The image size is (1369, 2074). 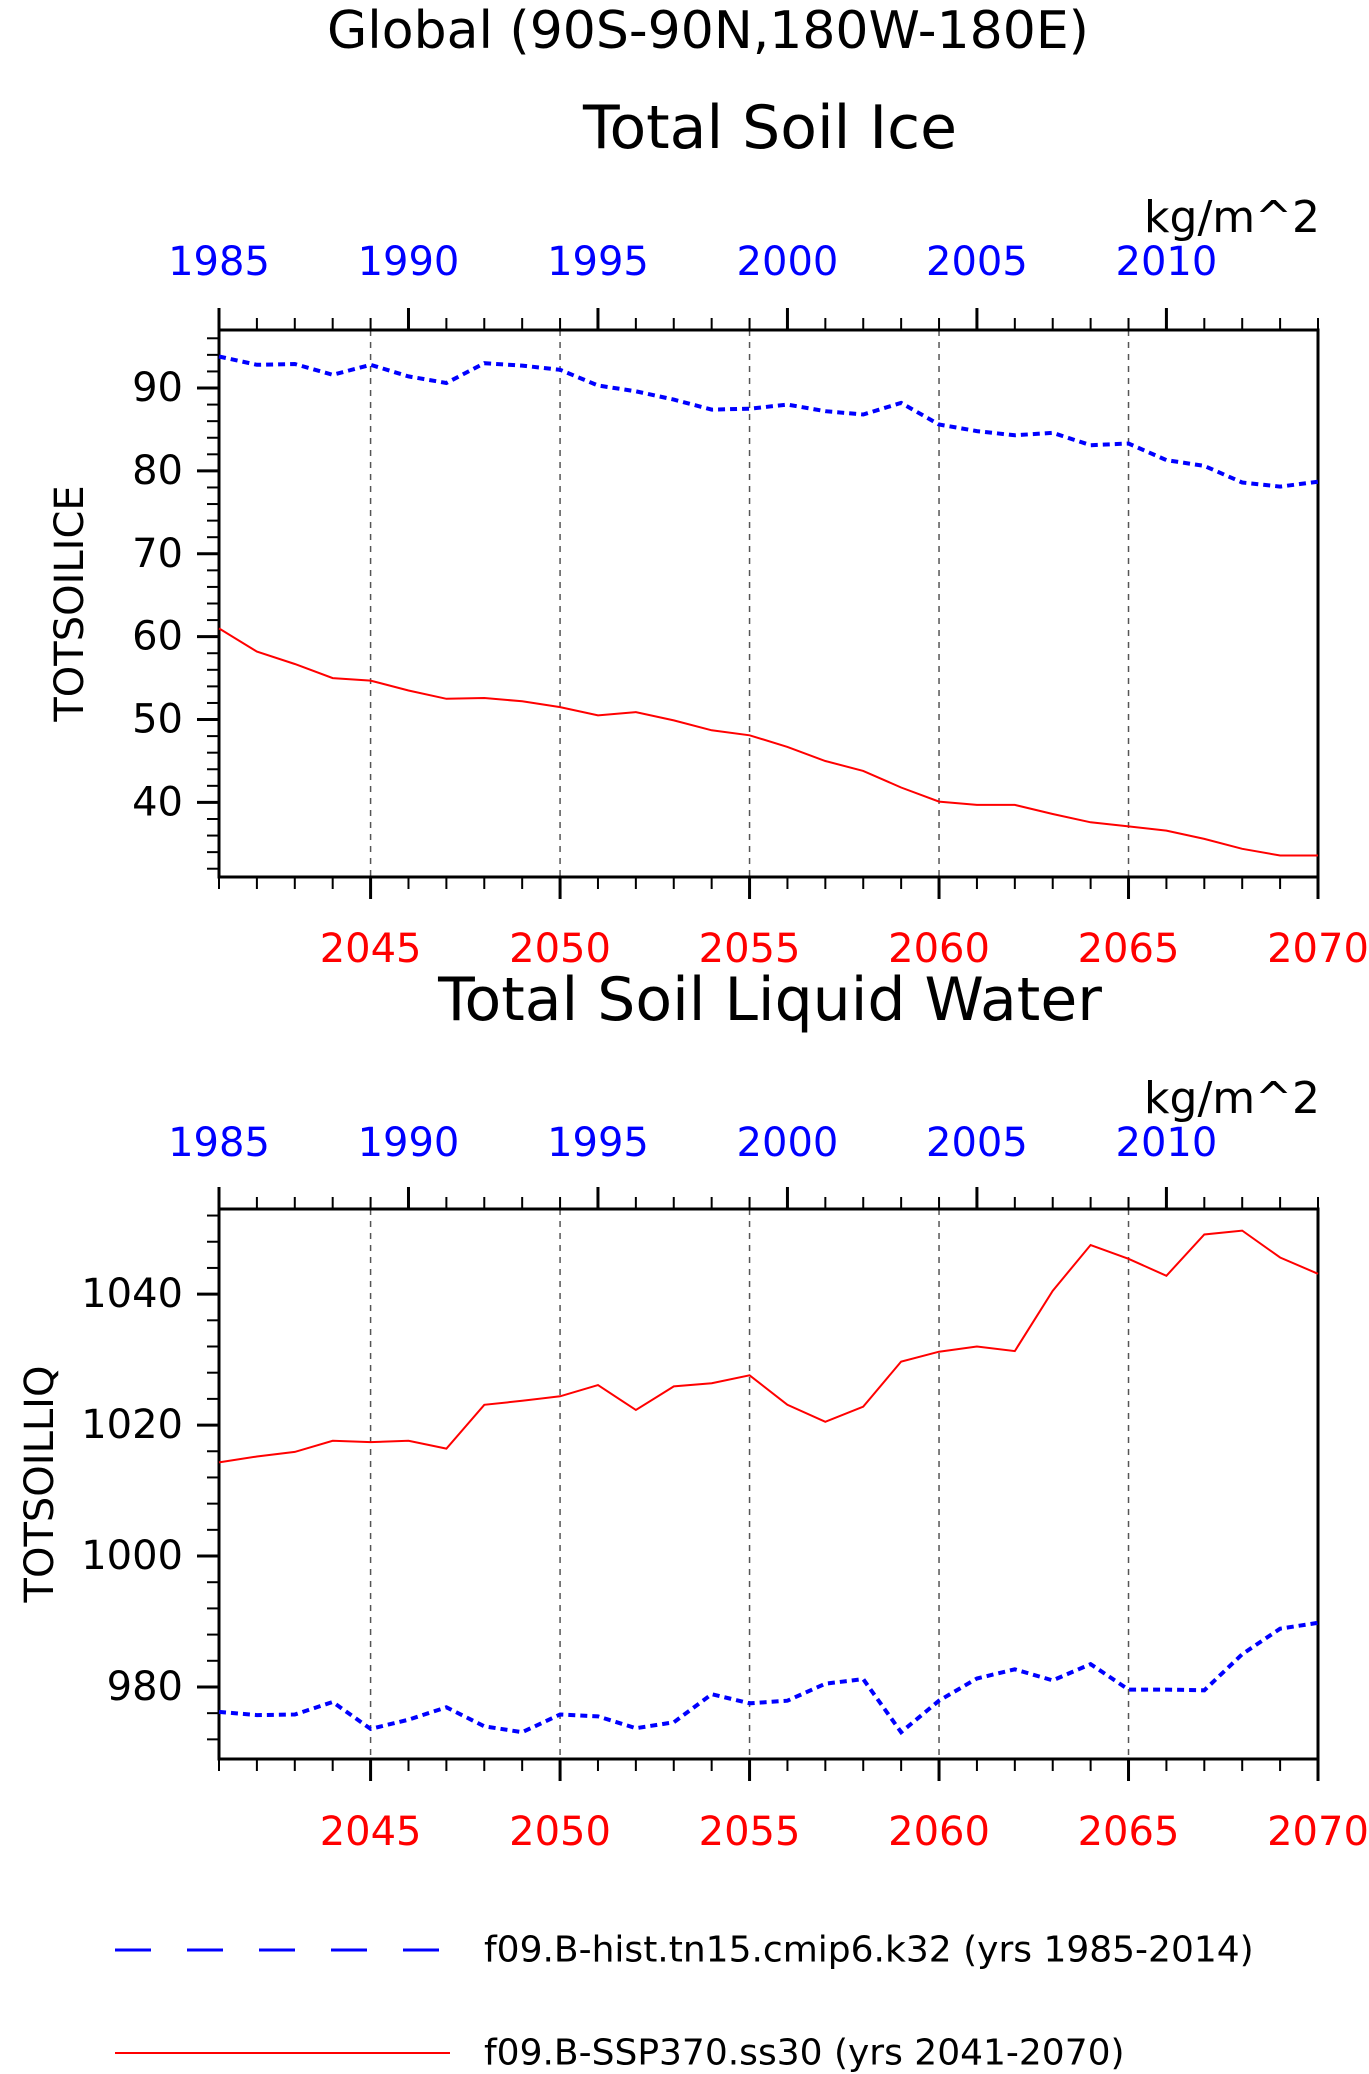 I want to click on y-tick-label: 1000, so click(x=132, y=1556).